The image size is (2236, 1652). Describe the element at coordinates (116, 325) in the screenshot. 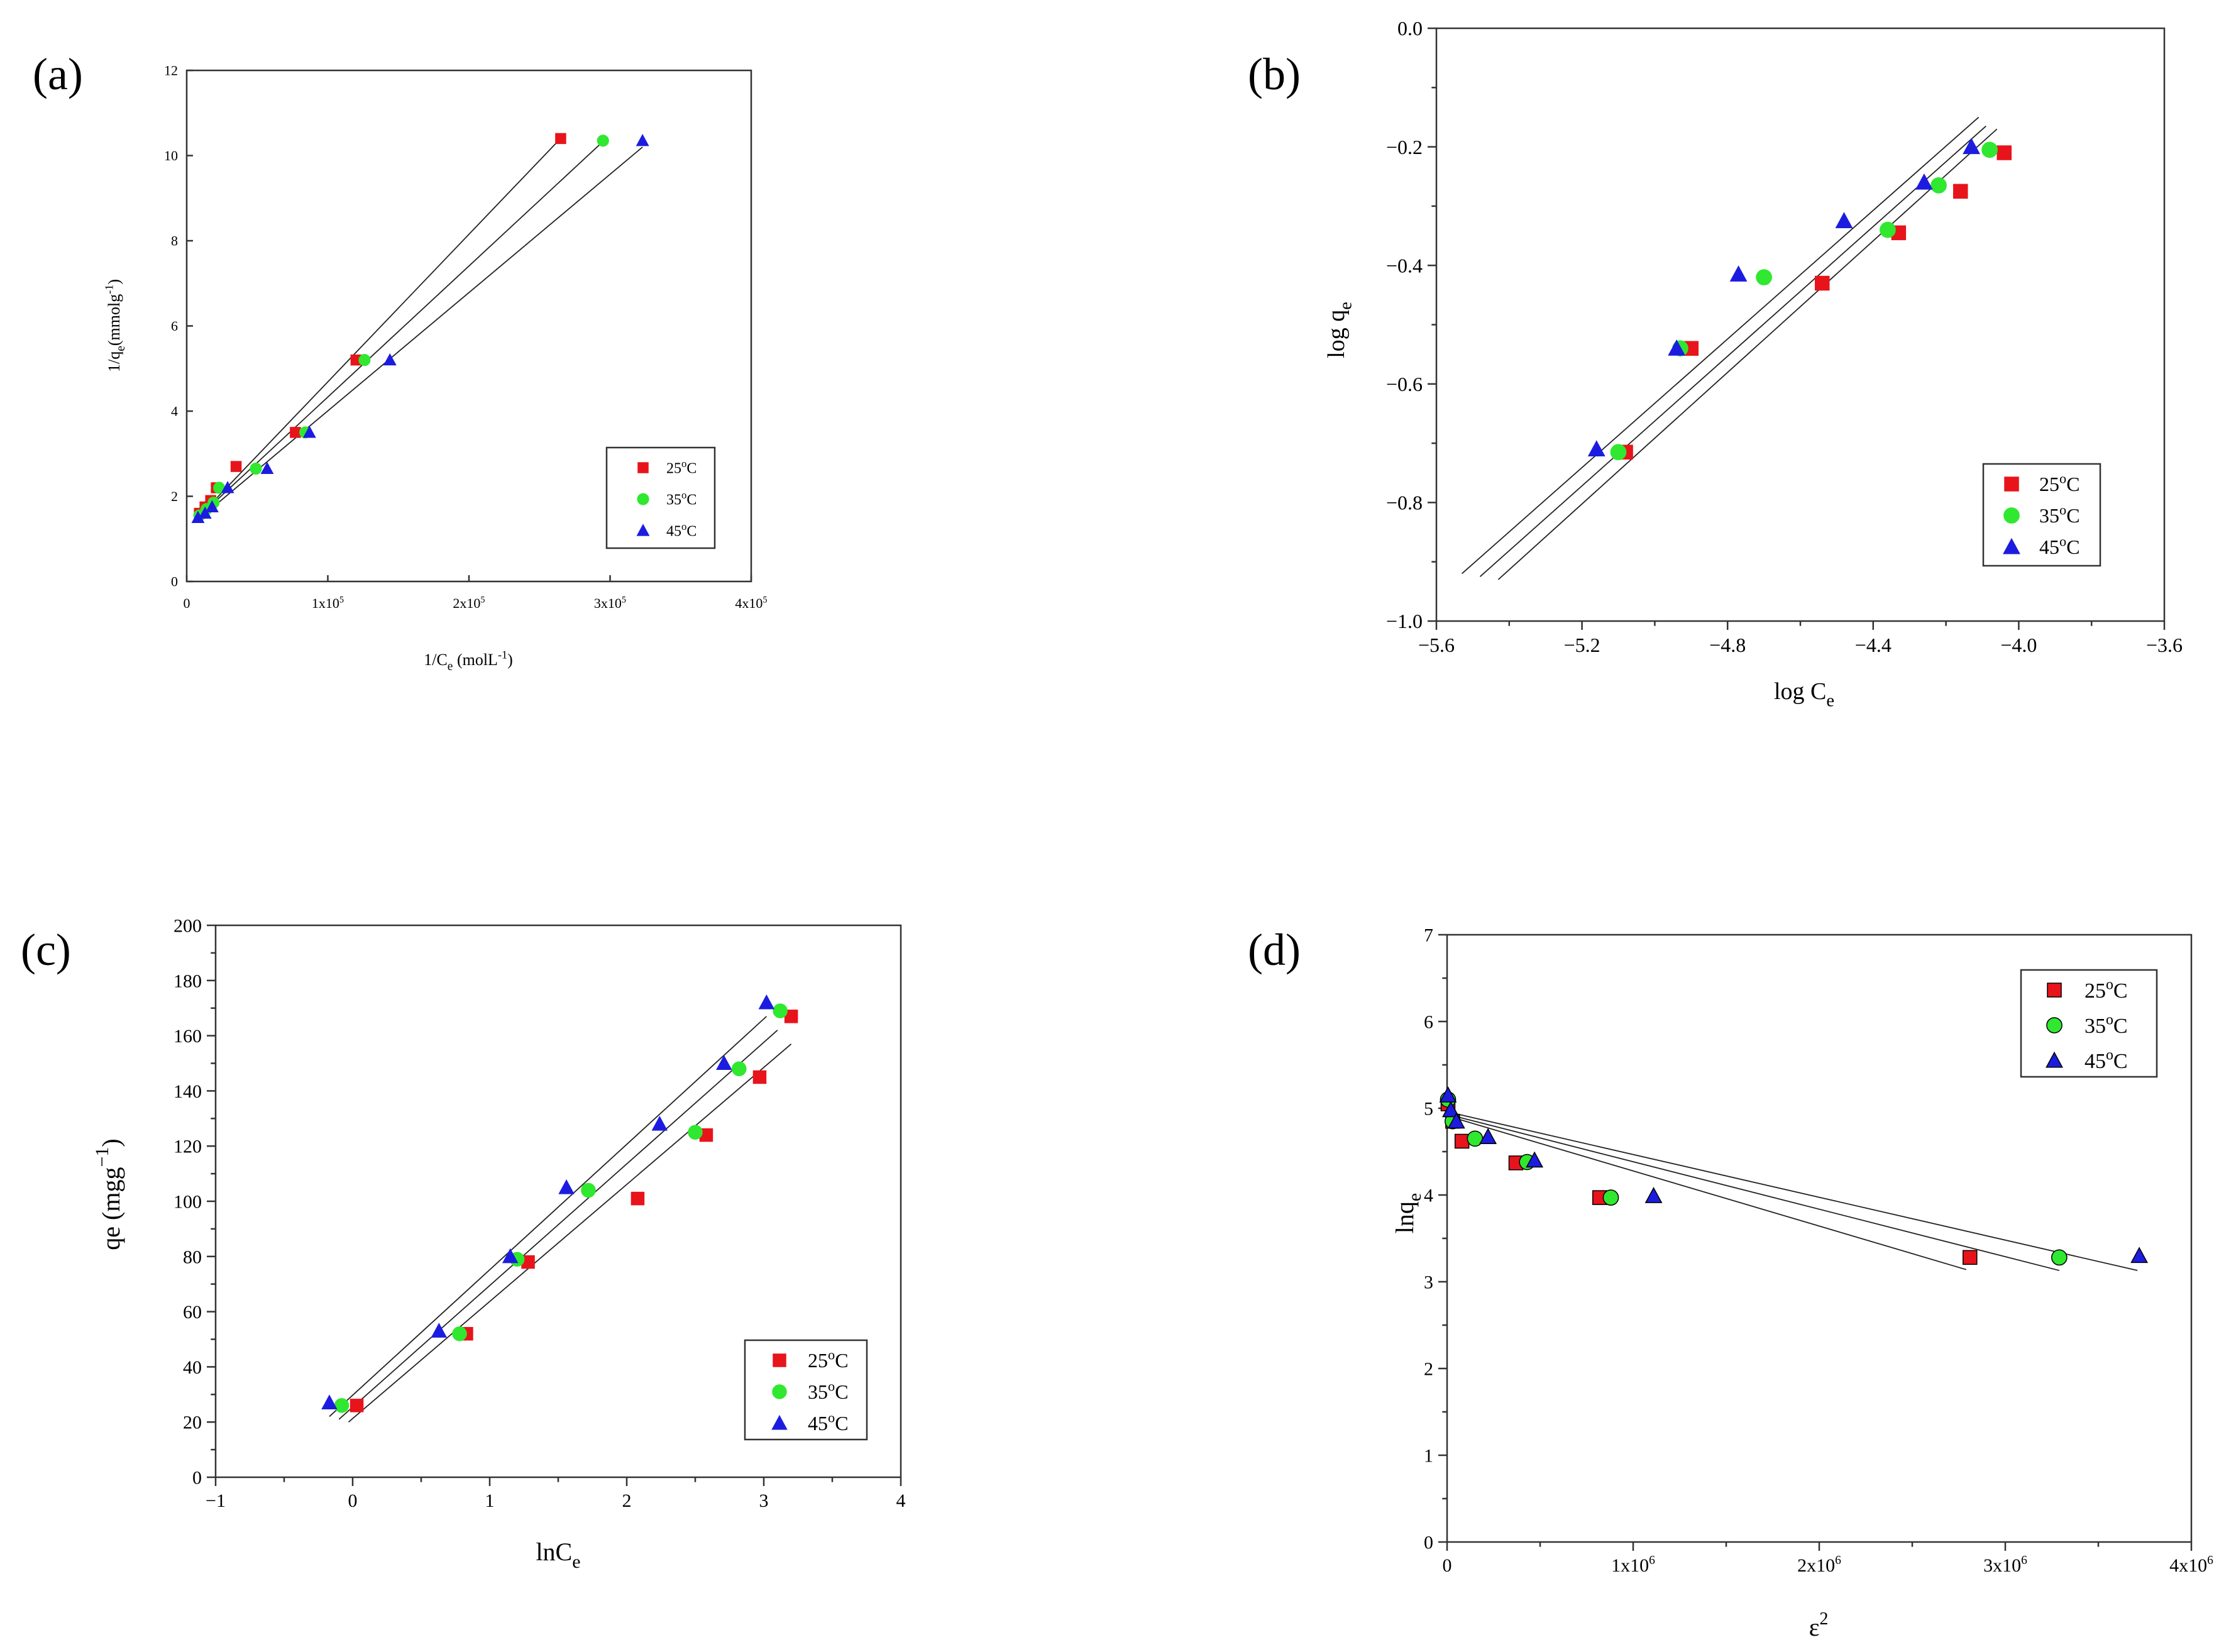

I see `y-axis-label: 1/qe(mmolg-1)` at that location.